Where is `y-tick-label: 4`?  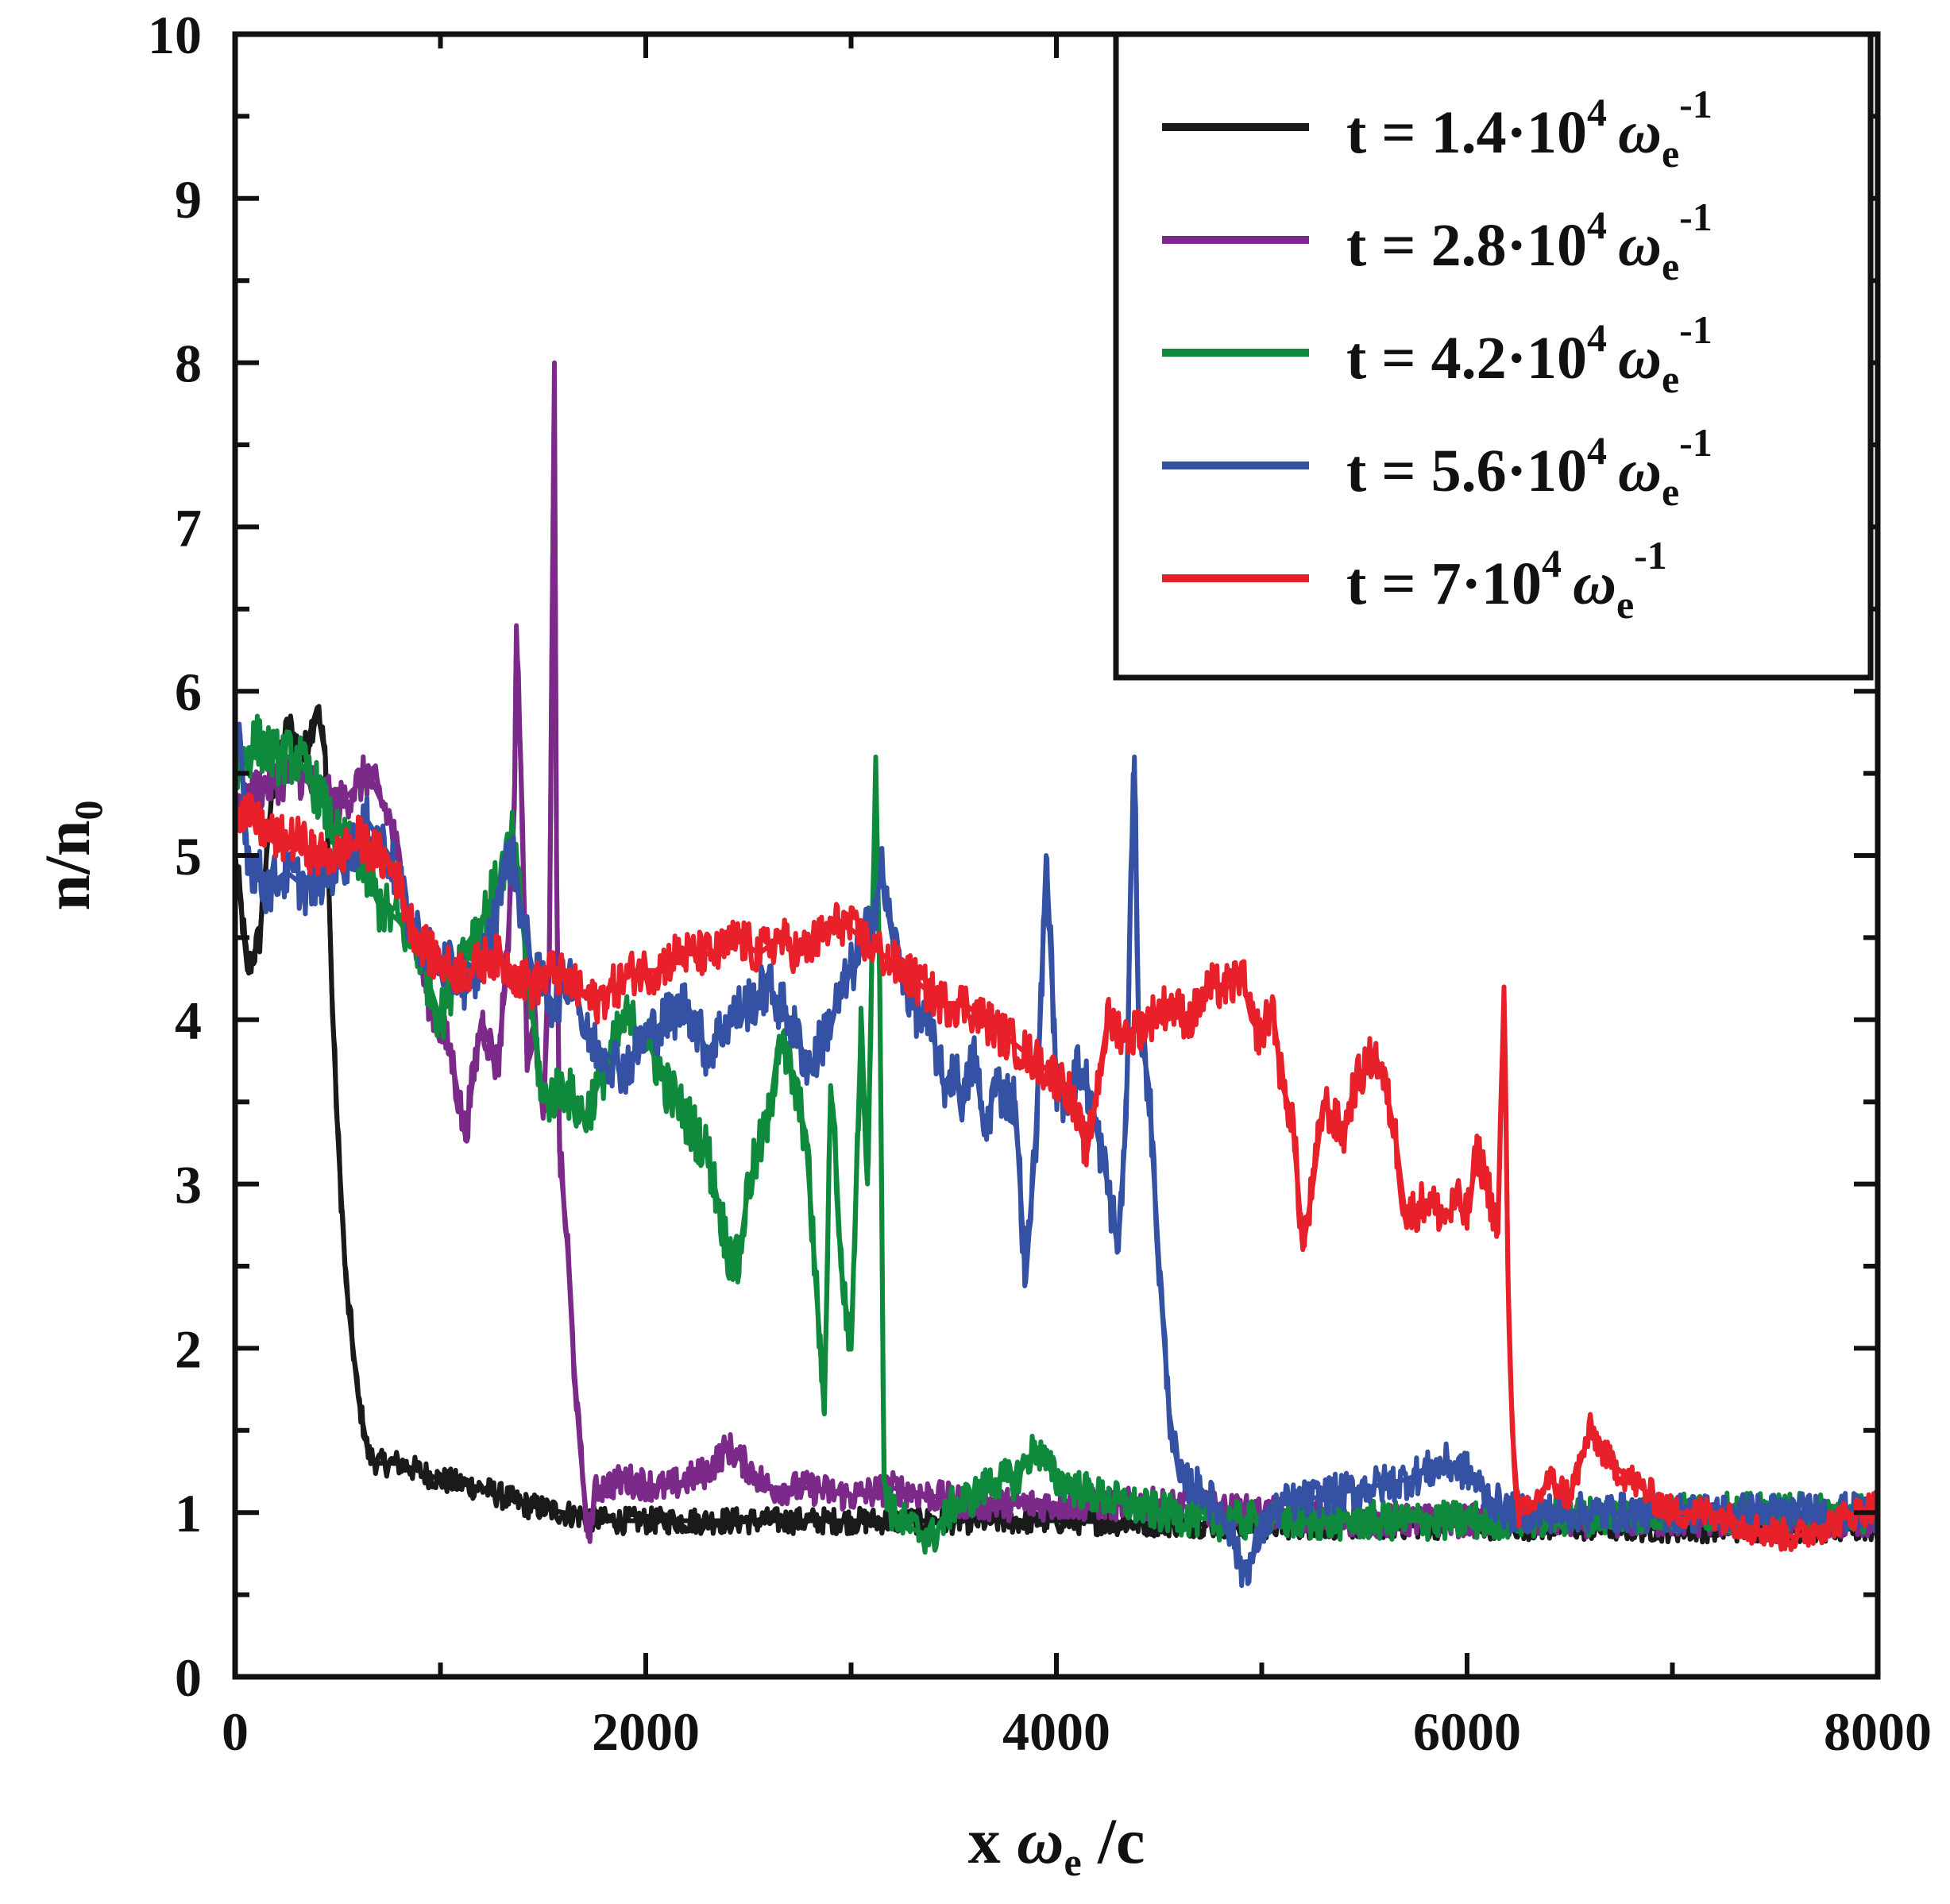 y-tick-label: 4 is located at coordinates (188, 1021).